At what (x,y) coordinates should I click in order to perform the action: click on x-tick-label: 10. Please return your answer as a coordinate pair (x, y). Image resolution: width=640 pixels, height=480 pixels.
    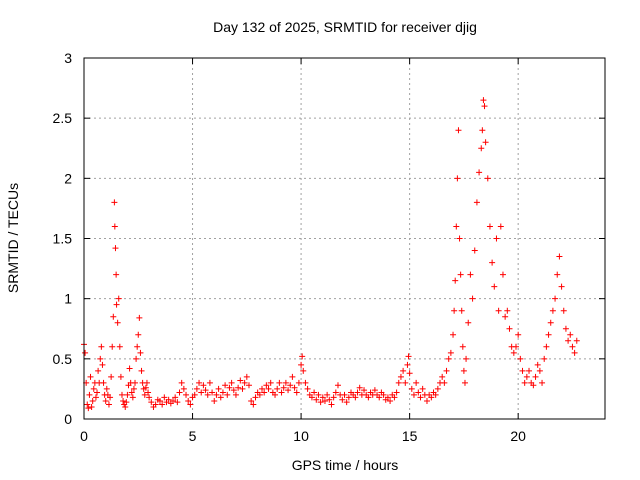
    Looking at the image, I should click on (301, 436).